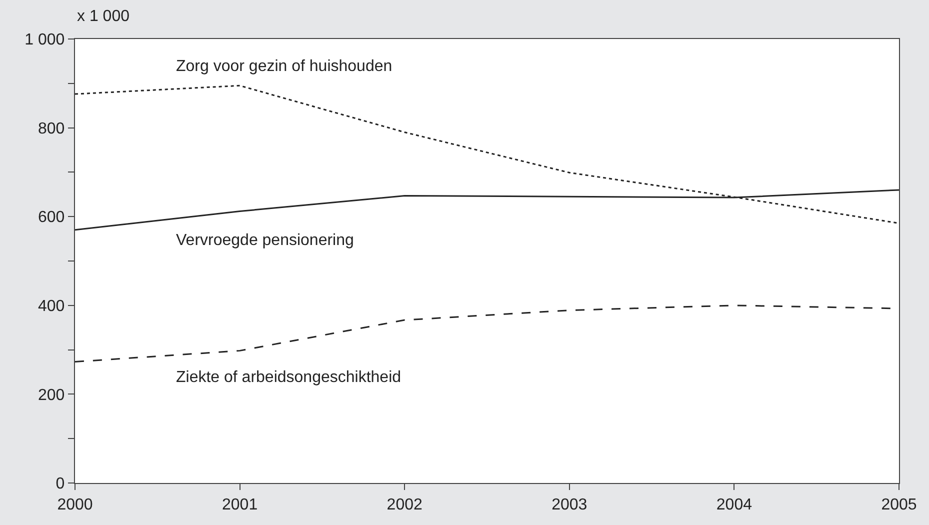  I want to click on y-tick-label: 1 000, so click(44, 40).